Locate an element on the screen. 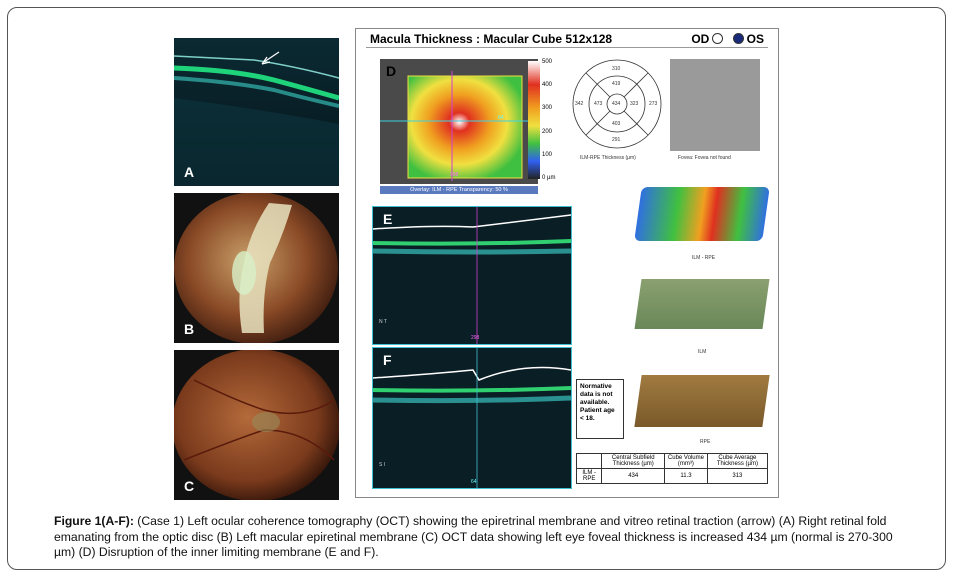 The height and width of the screenshot is (577, 953). scale-label-500: 500 is located at coordinates (547, 62).